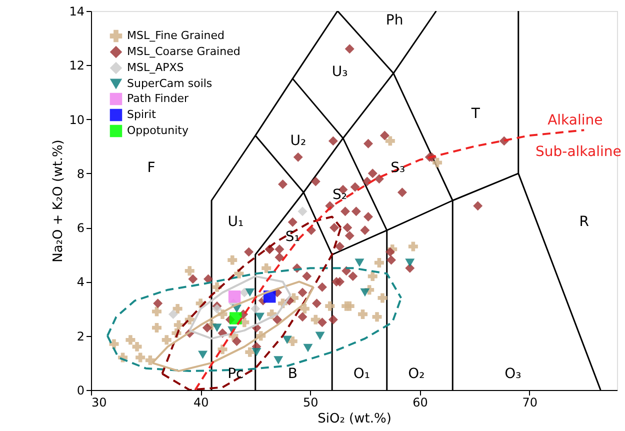 This screenshot has height=431, width=625. I want to click on legend-label: MSL_APXS, so click(155, 67).